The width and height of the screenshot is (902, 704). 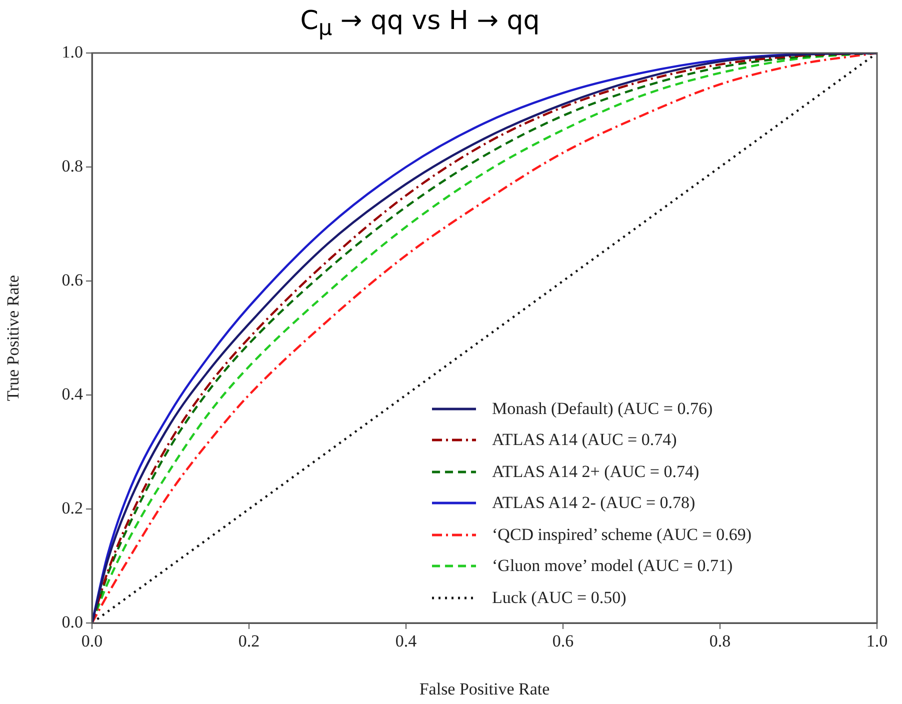 What do you see at coordinates (602, 408) in the screenshot?
I see `legend-label: Monash (Default) (AUC = 0.76)` at bounding box center [602, 408].